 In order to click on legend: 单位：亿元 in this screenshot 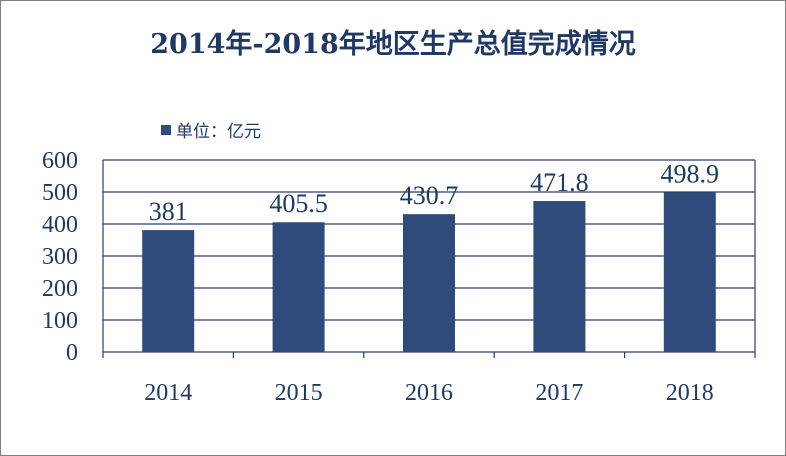, I will do `click(211, 129)`.